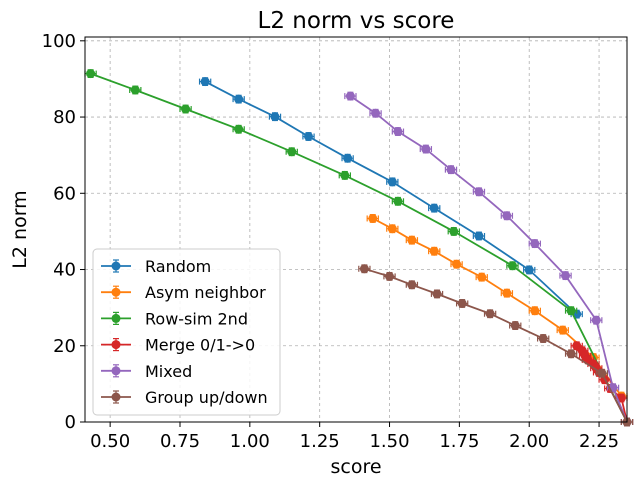  What do you see at coordinates (64, 346) in the screenshot?
I see `y-tick-label: 20` at bounding box center [64, 346].